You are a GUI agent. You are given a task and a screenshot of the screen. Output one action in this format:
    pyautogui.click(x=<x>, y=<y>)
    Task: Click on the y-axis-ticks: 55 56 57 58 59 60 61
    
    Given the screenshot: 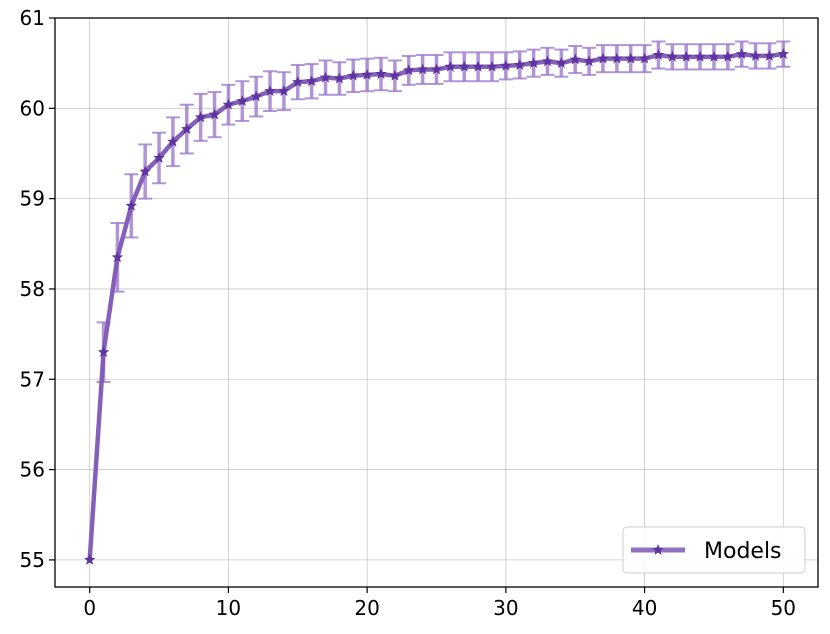 What is the action you would take?
    pyautogui.click(x=37, y=289)
    